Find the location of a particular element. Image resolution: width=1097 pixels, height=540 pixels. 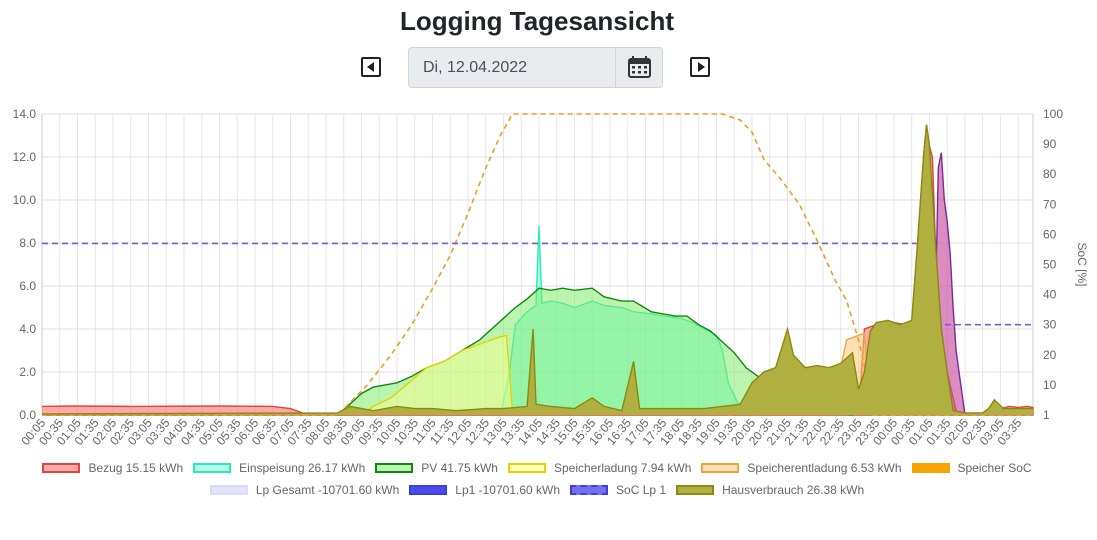

series-area-speicherladung is located at coordinates (438, 375).